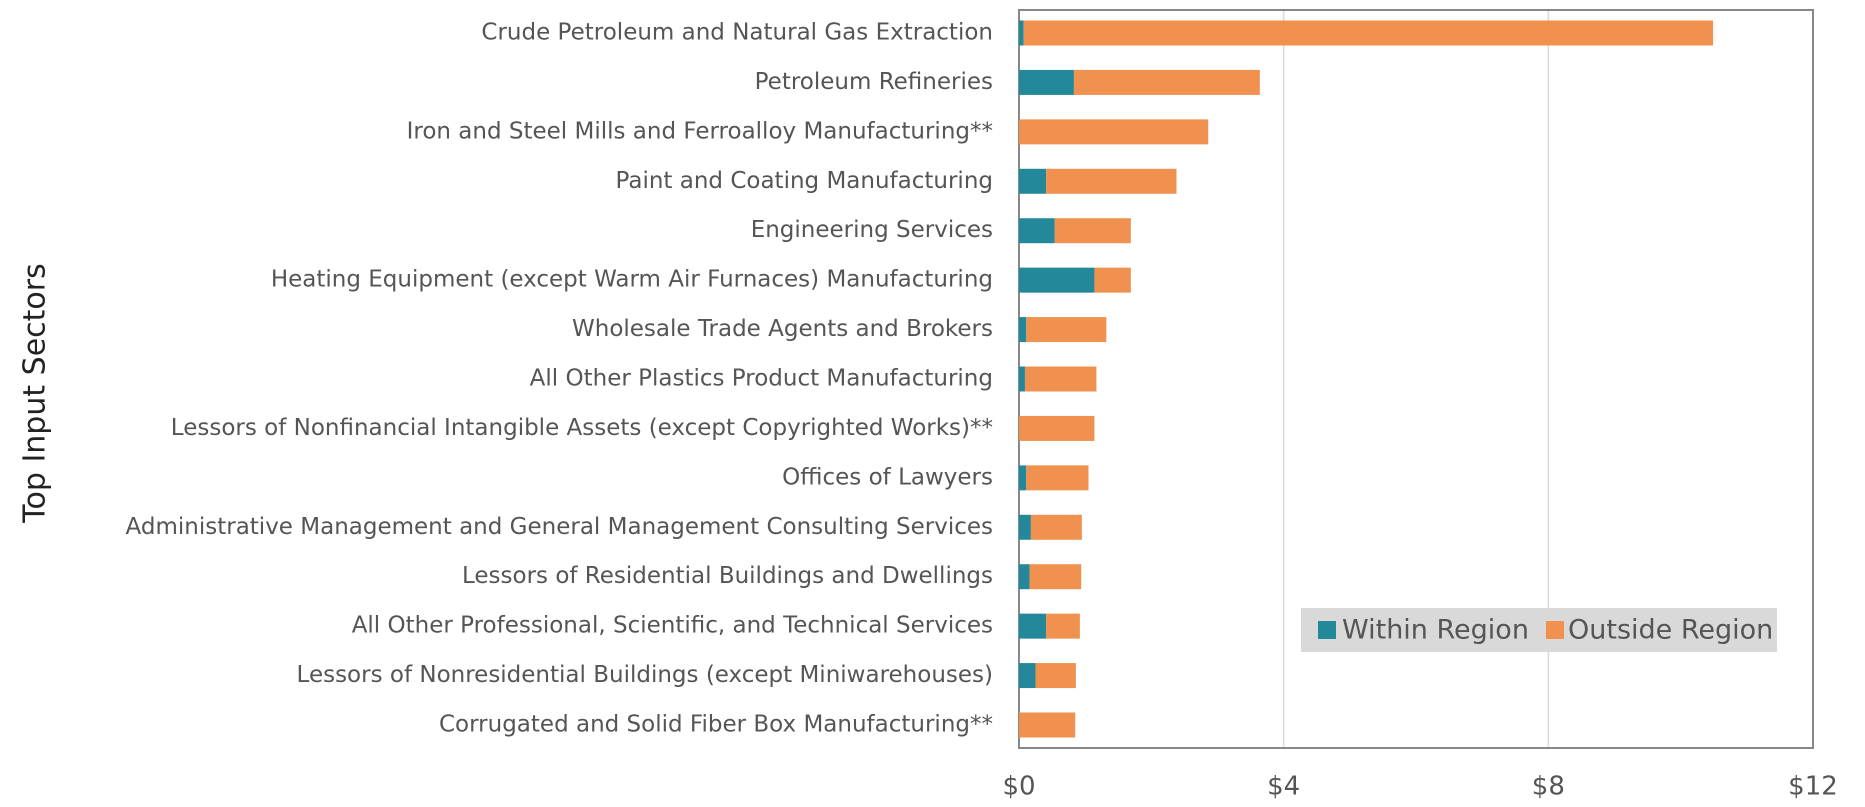 This screenshot has width=1865, height=807. Describe the element at coordinates (872, 230) in the screenshot. I see `y-tick-label: Engineering Services` at that location.